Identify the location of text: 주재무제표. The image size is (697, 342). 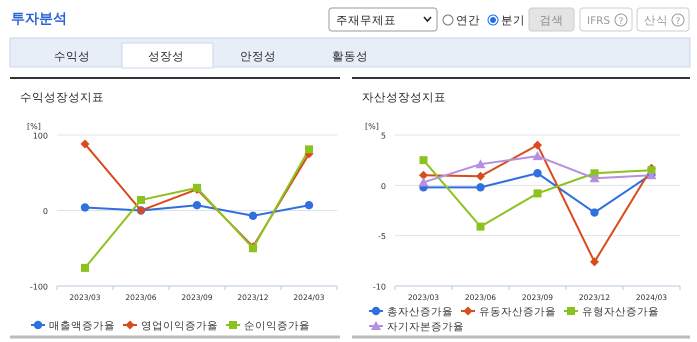
(366, 20).